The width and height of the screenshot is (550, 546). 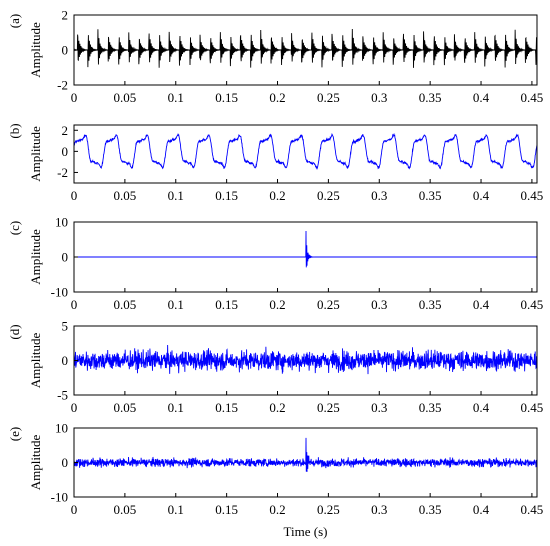 I want to click on panel-label: (b), so click(x=14, y=130).